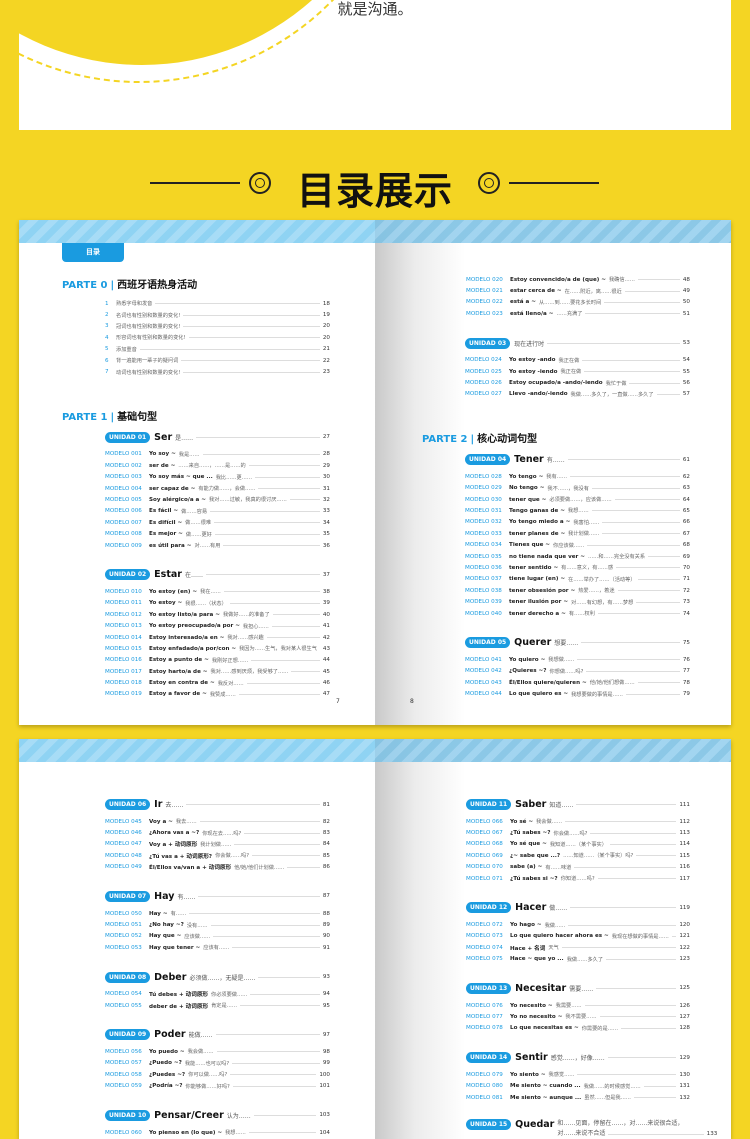  What do you see at coordinates (577, 488) in the screenshot?
I see `toc-entry: MODELO 029 No tengo ~ 我不……，我没有 63` at bounding box center [577, 488].